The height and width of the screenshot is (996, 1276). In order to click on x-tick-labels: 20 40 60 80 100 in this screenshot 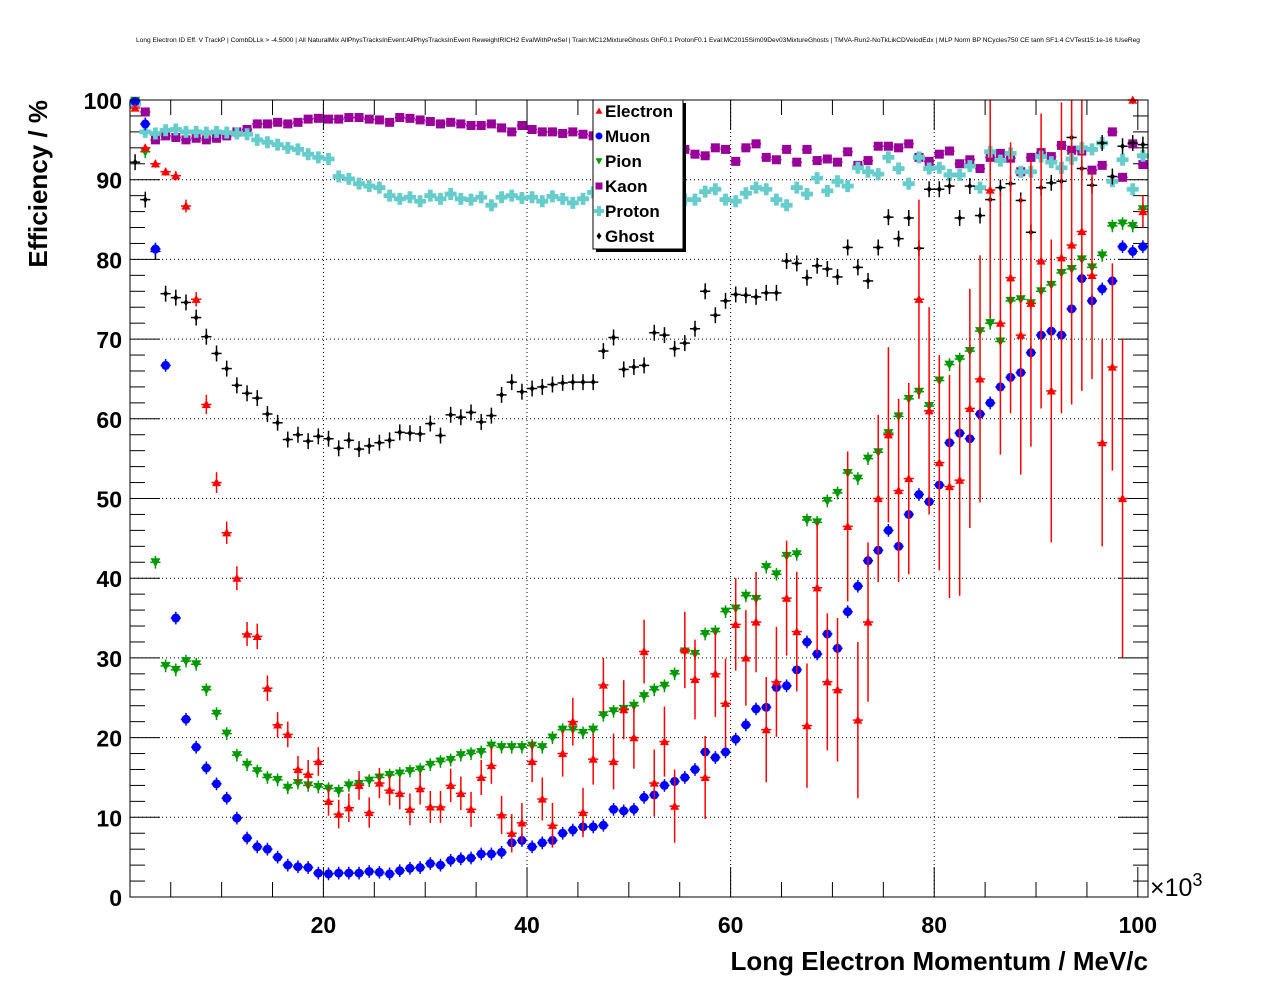, I will do `click(734, 925)`.